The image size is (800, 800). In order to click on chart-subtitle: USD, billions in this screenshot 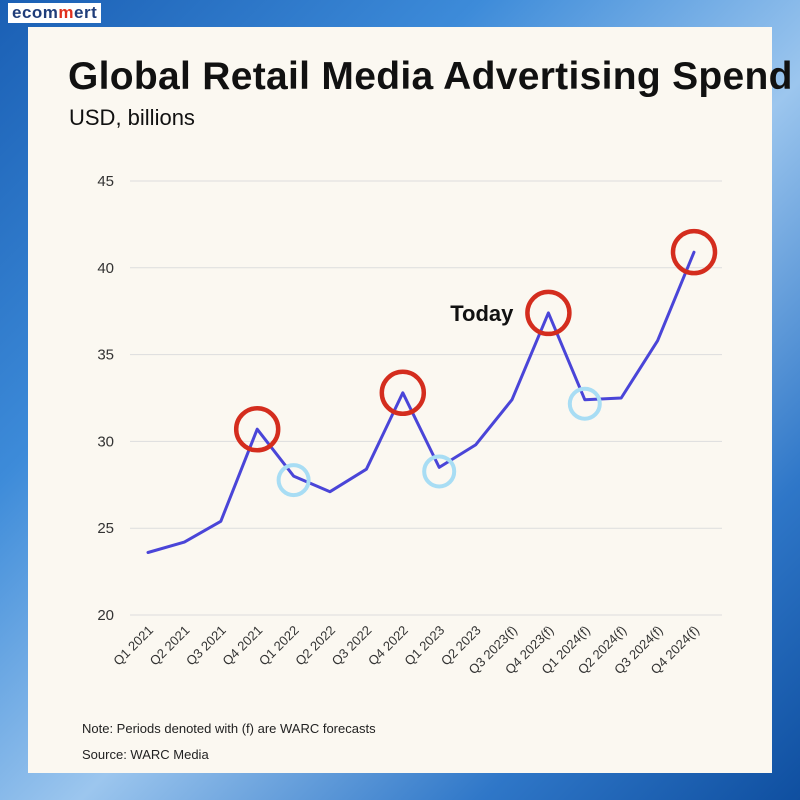, I will do `click(132, 117)`.